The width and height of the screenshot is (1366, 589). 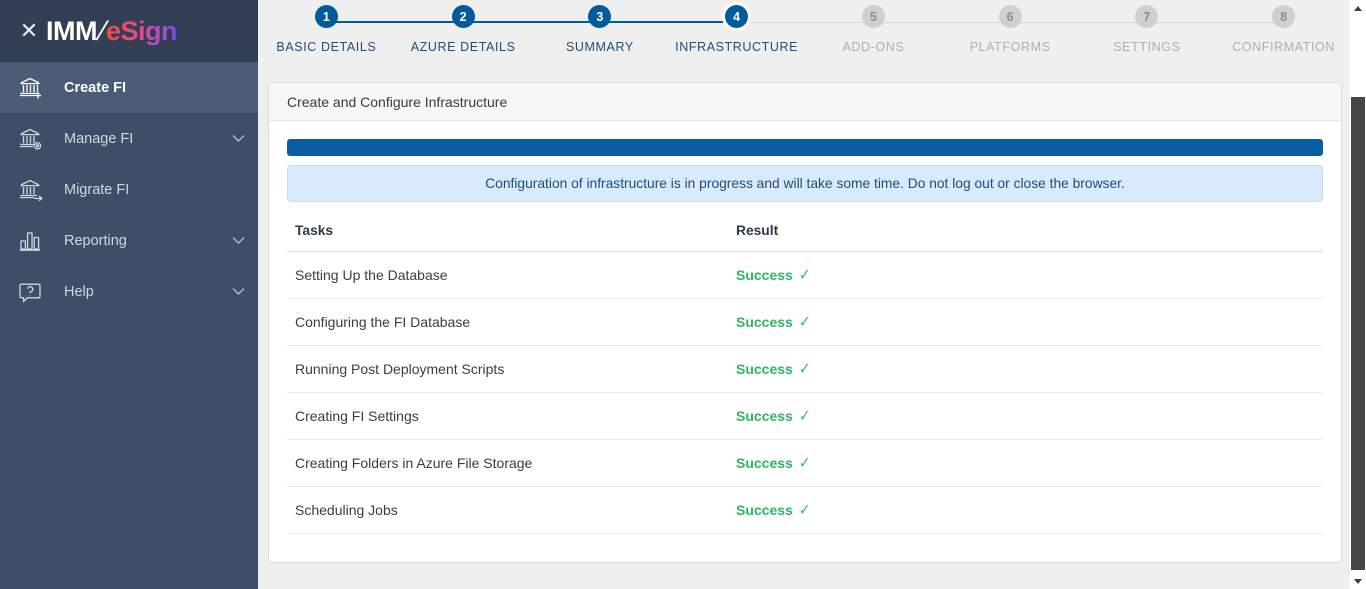 What do you see at coordinates (71, 30) in the screenshot?
I see `logo-imm-text: IMM` at bounding box center [71, 30].